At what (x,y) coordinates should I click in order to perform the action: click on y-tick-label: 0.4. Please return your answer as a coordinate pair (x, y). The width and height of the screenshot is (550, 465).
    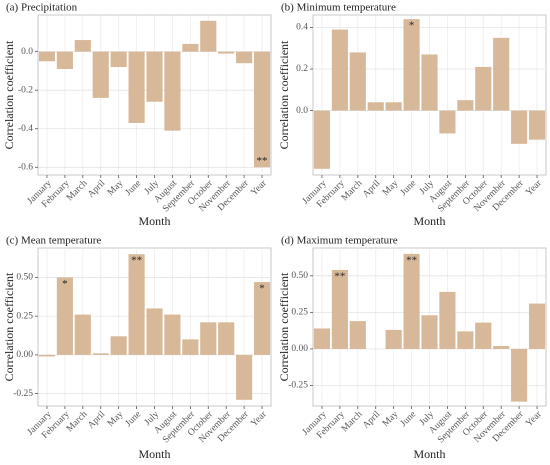
    Looking at the image, I should click on (302, 28).